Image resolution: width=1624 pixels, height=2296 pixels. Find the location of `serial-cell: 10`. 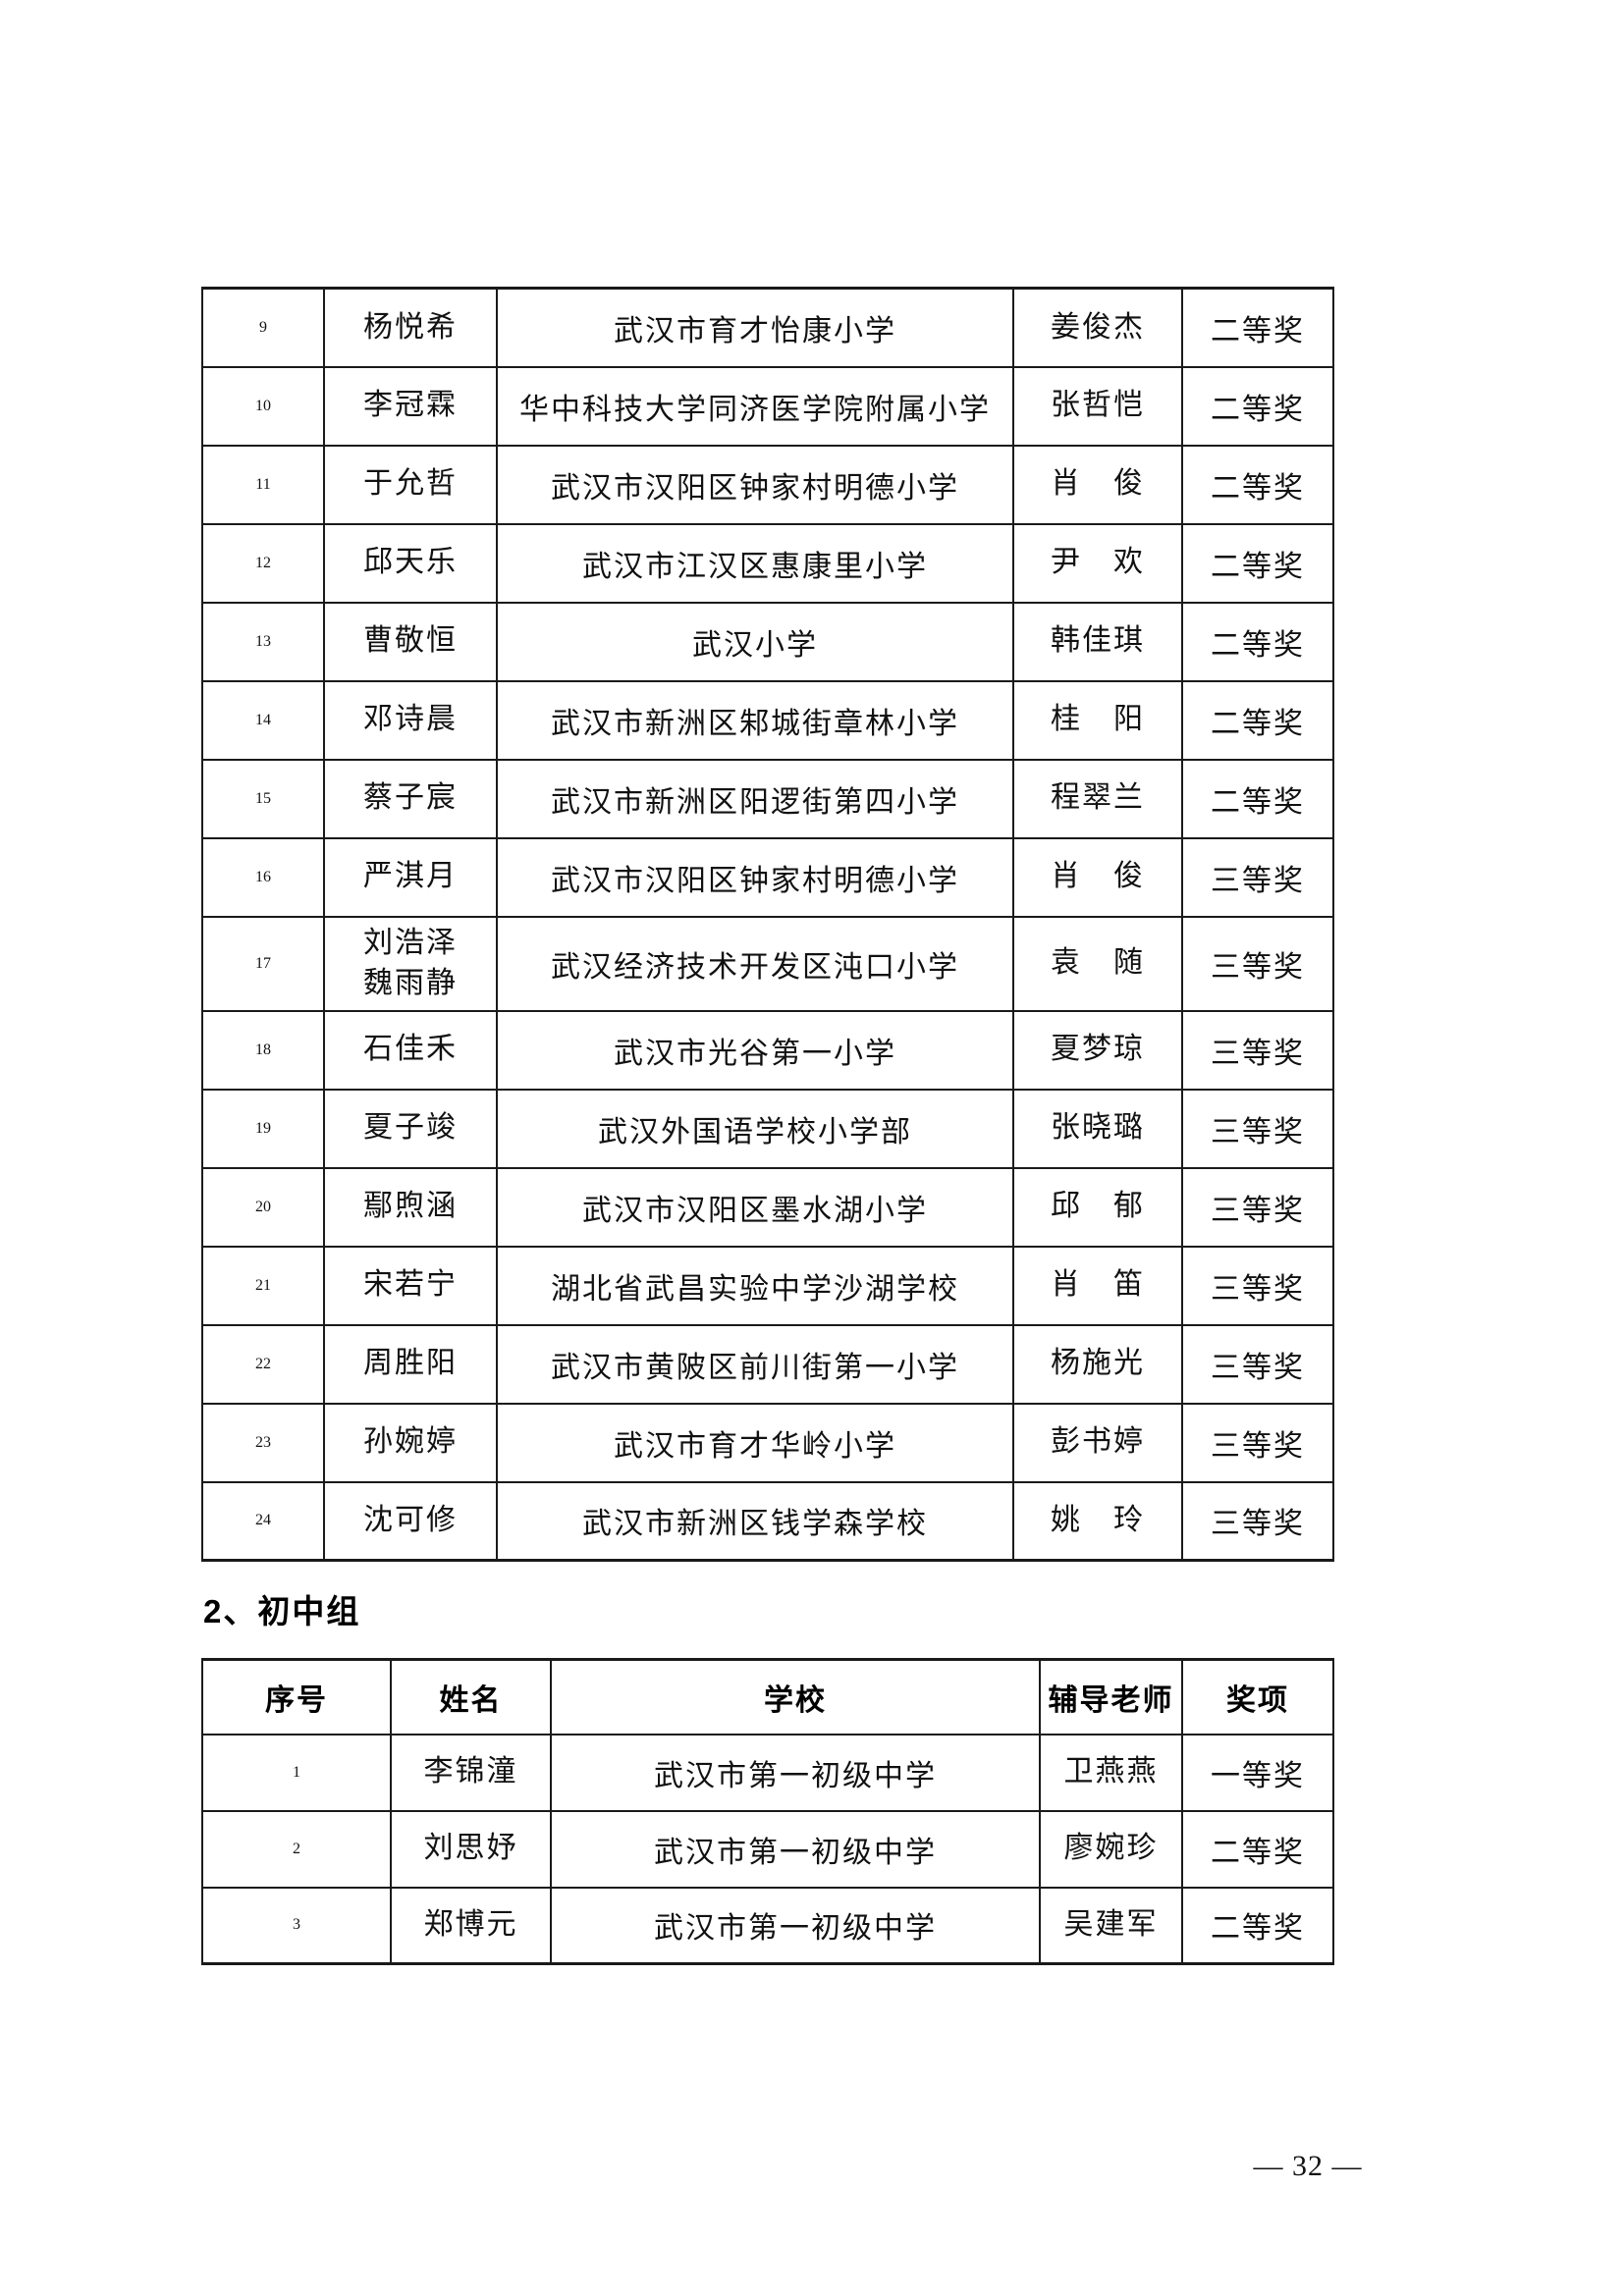

serial-cell: 10 is located at coordinates (263, 406).